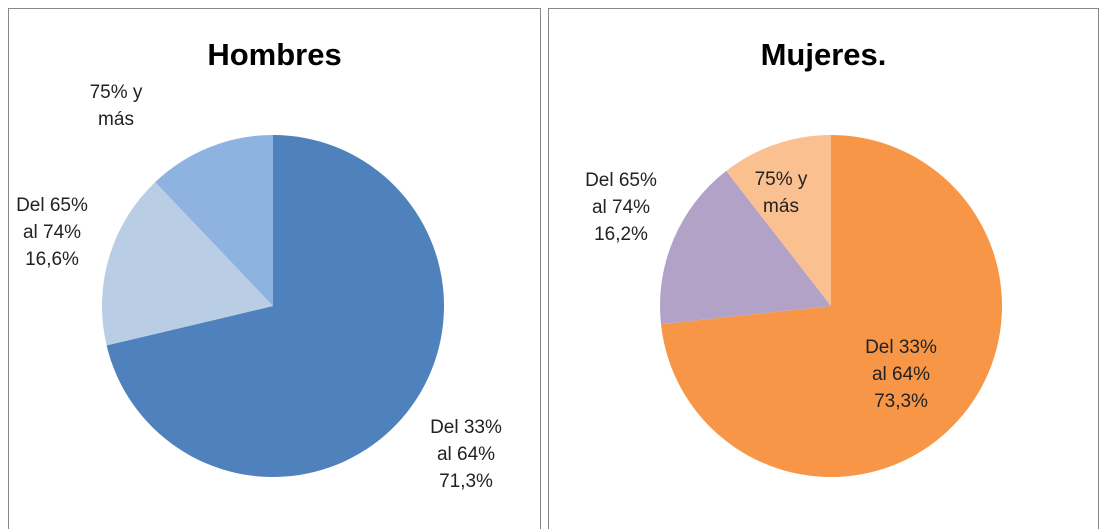  What do you see at coordinates (274, 54) in the screenshot?
I see `chart-title: Hombres` at bounding box center [274, 54].